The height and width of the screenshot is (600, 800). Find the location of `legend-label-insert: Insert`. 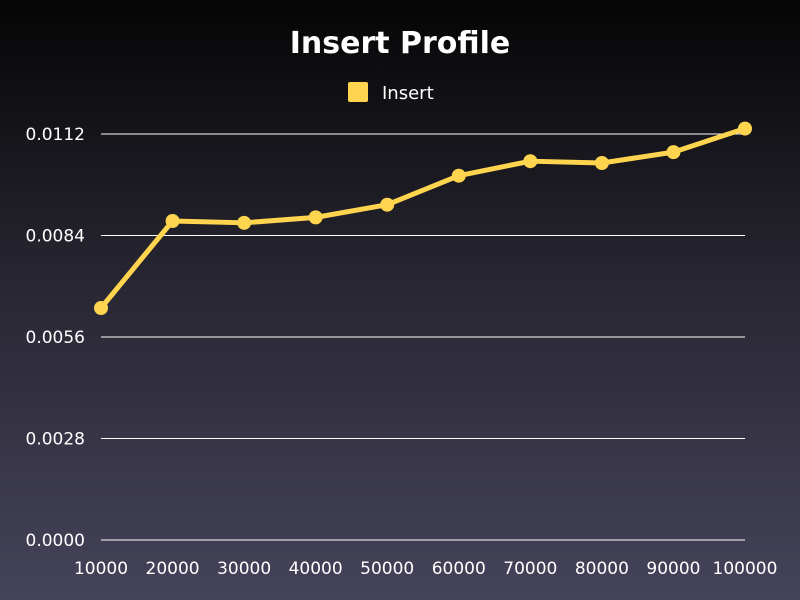

legend-label-insert: Insert is located at coordinates (408, 93).